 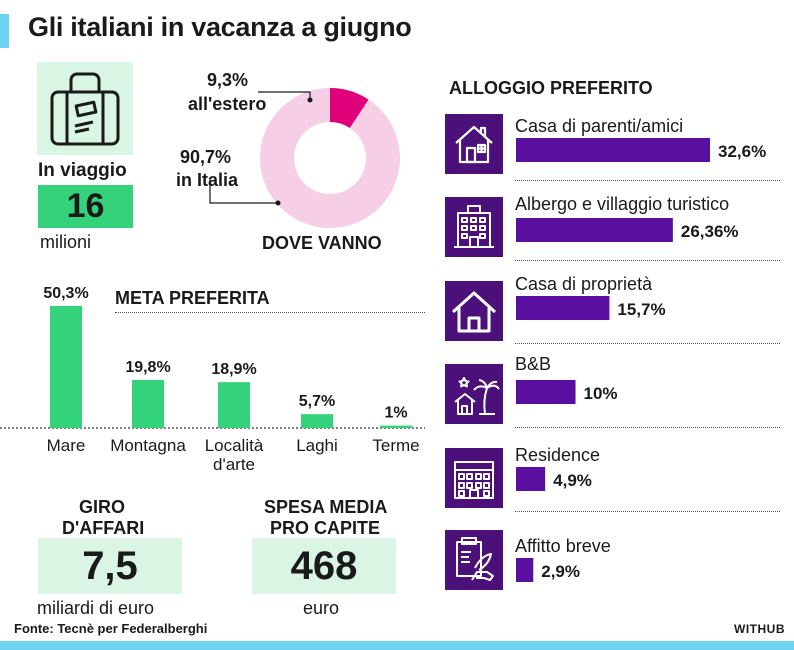 I want to click on meta-bar-value-label: 1%, so click(x=395, y=413).